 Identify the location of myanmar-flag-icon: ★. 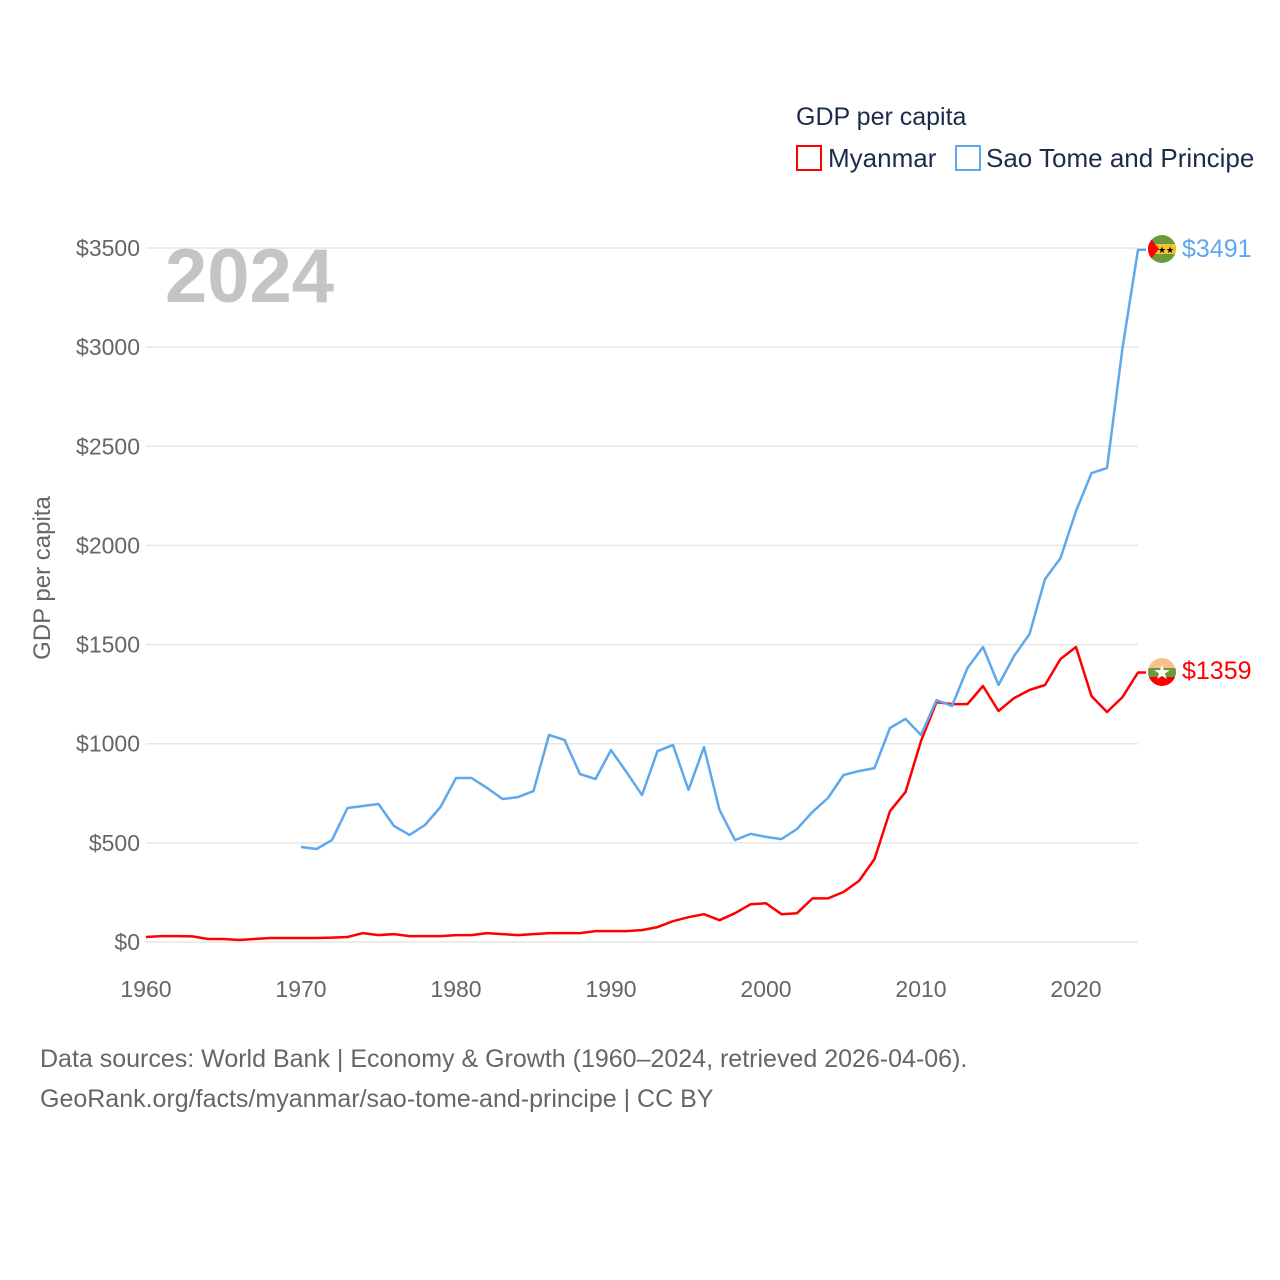
(1162, 672).